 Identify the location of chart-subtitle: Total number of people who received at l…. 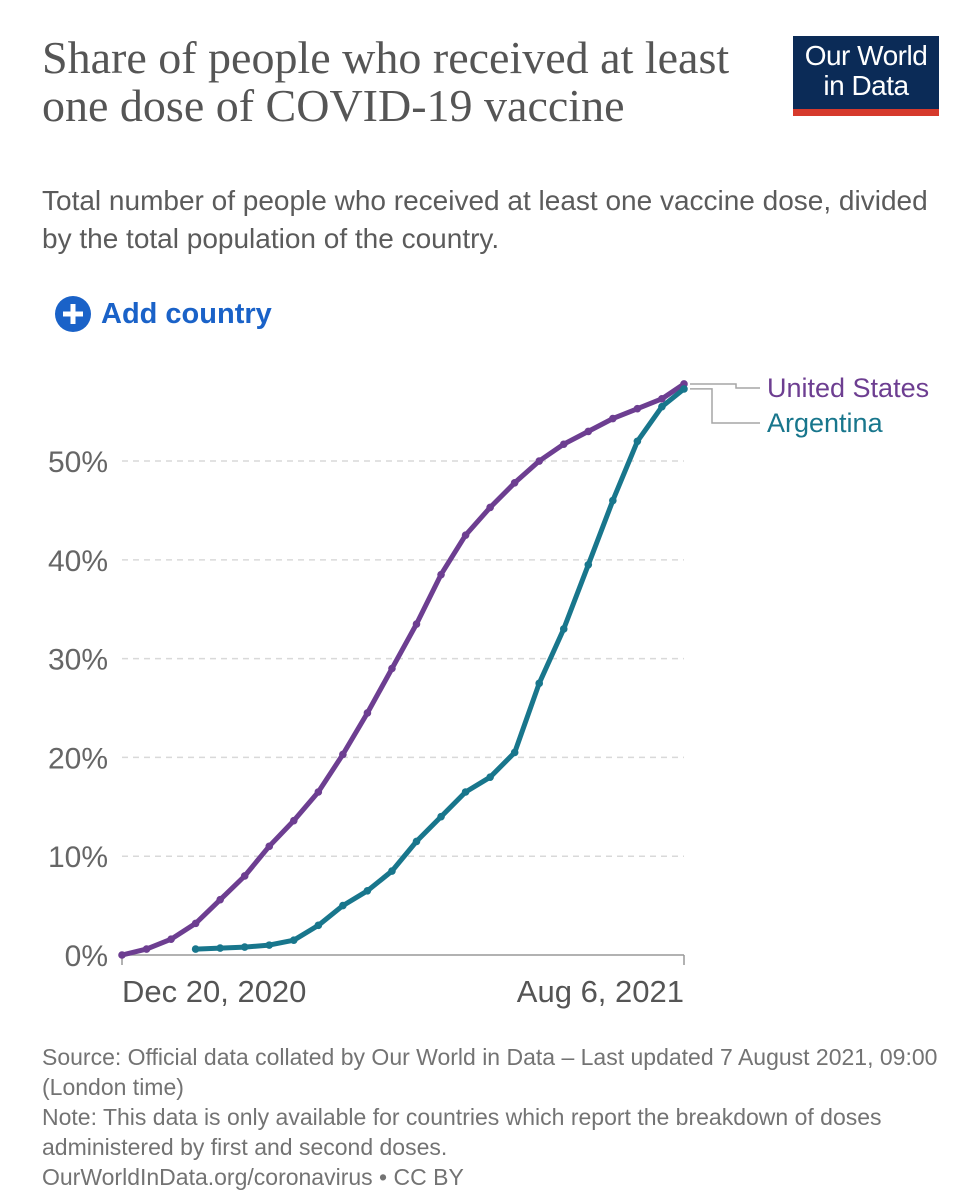
(485, 219).